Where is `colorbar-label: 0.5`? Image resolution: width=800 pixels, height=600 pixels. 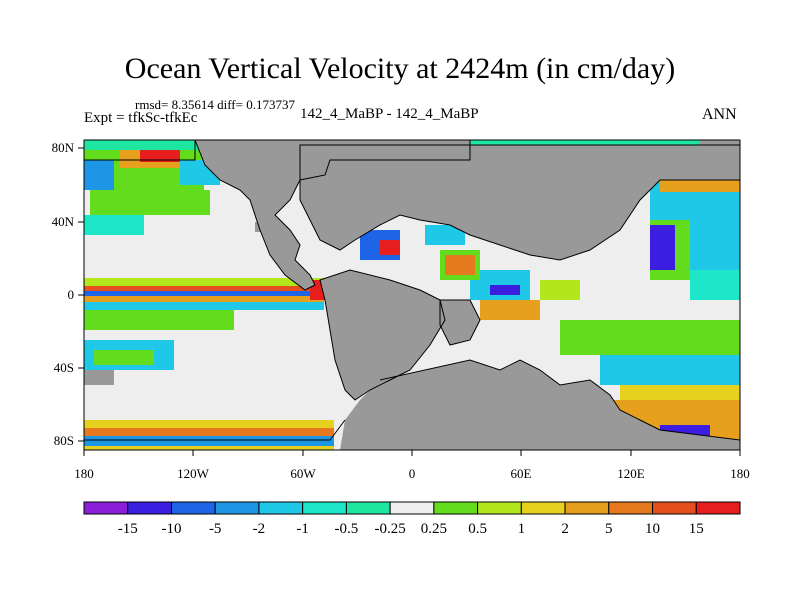 colorbar-label: 0.5 is located at coordinates (477, 529).